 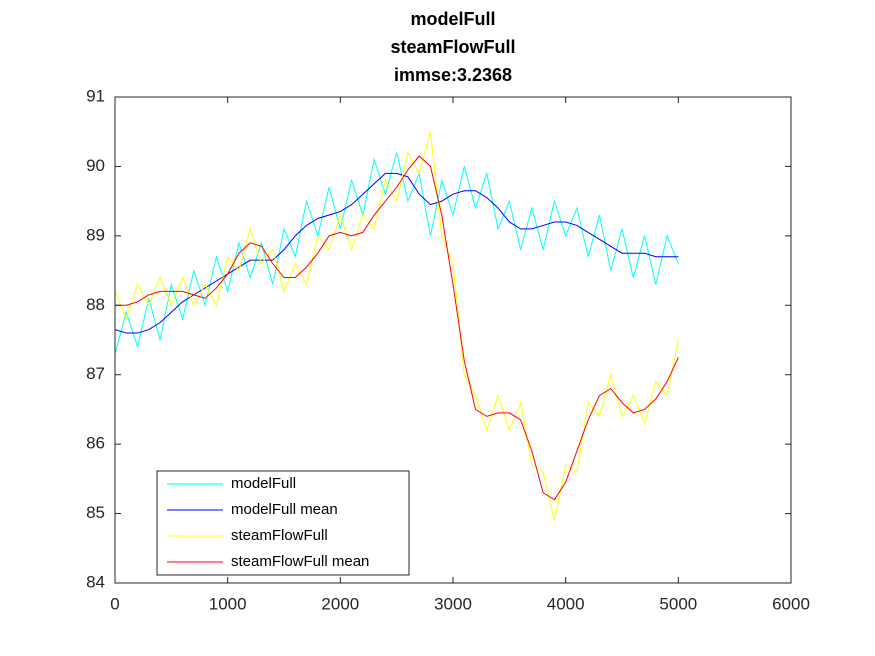 What do you see at coordinates (95, 373) in the screenshot?
I see `y-tick-label: 87` at bounding box center [95, 373].